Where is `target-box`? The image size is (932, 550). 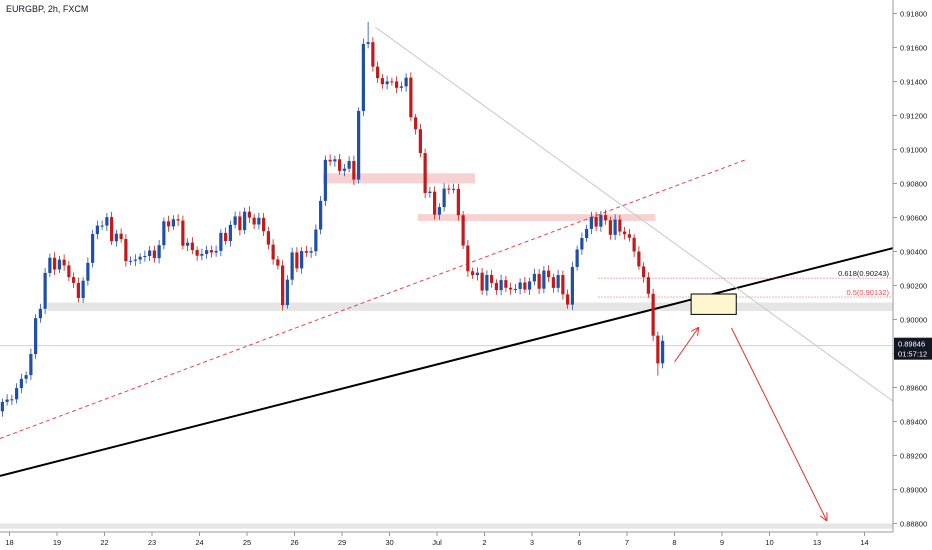
target-box is located at coordinates (713, 304).